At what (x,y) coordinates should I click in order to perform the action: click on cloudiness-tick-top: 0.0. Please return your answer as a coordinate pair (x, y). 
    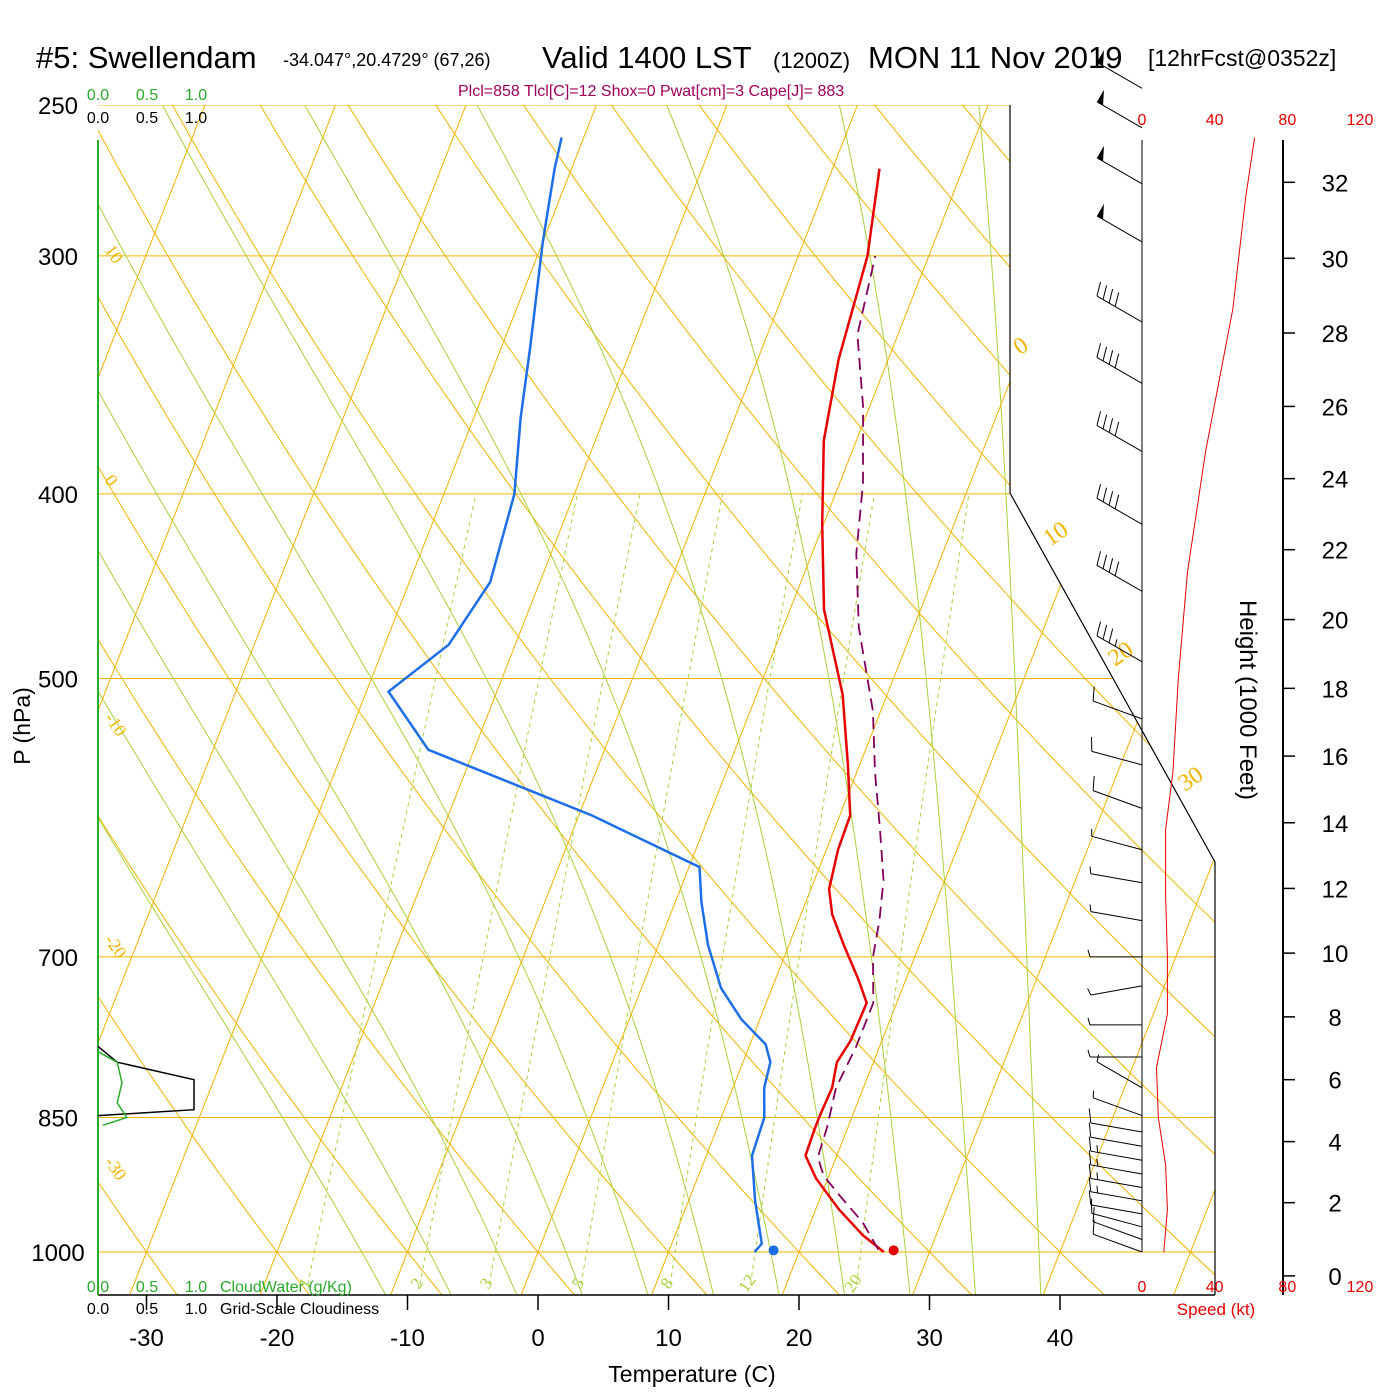
    Looking at the image, I should click on (98, 118).